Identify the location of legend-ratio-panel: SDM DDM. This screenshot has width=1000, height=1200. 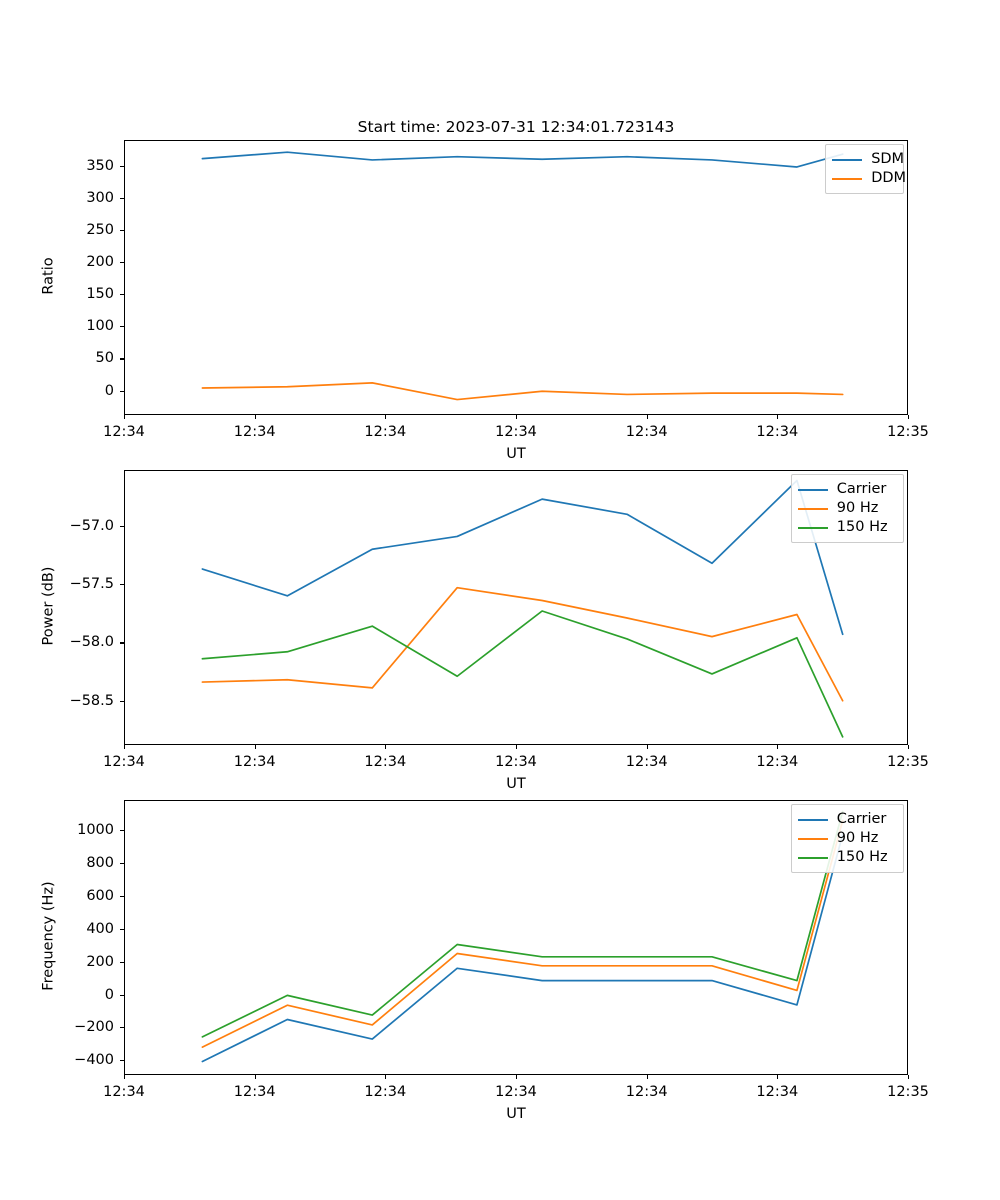
(865, 169).